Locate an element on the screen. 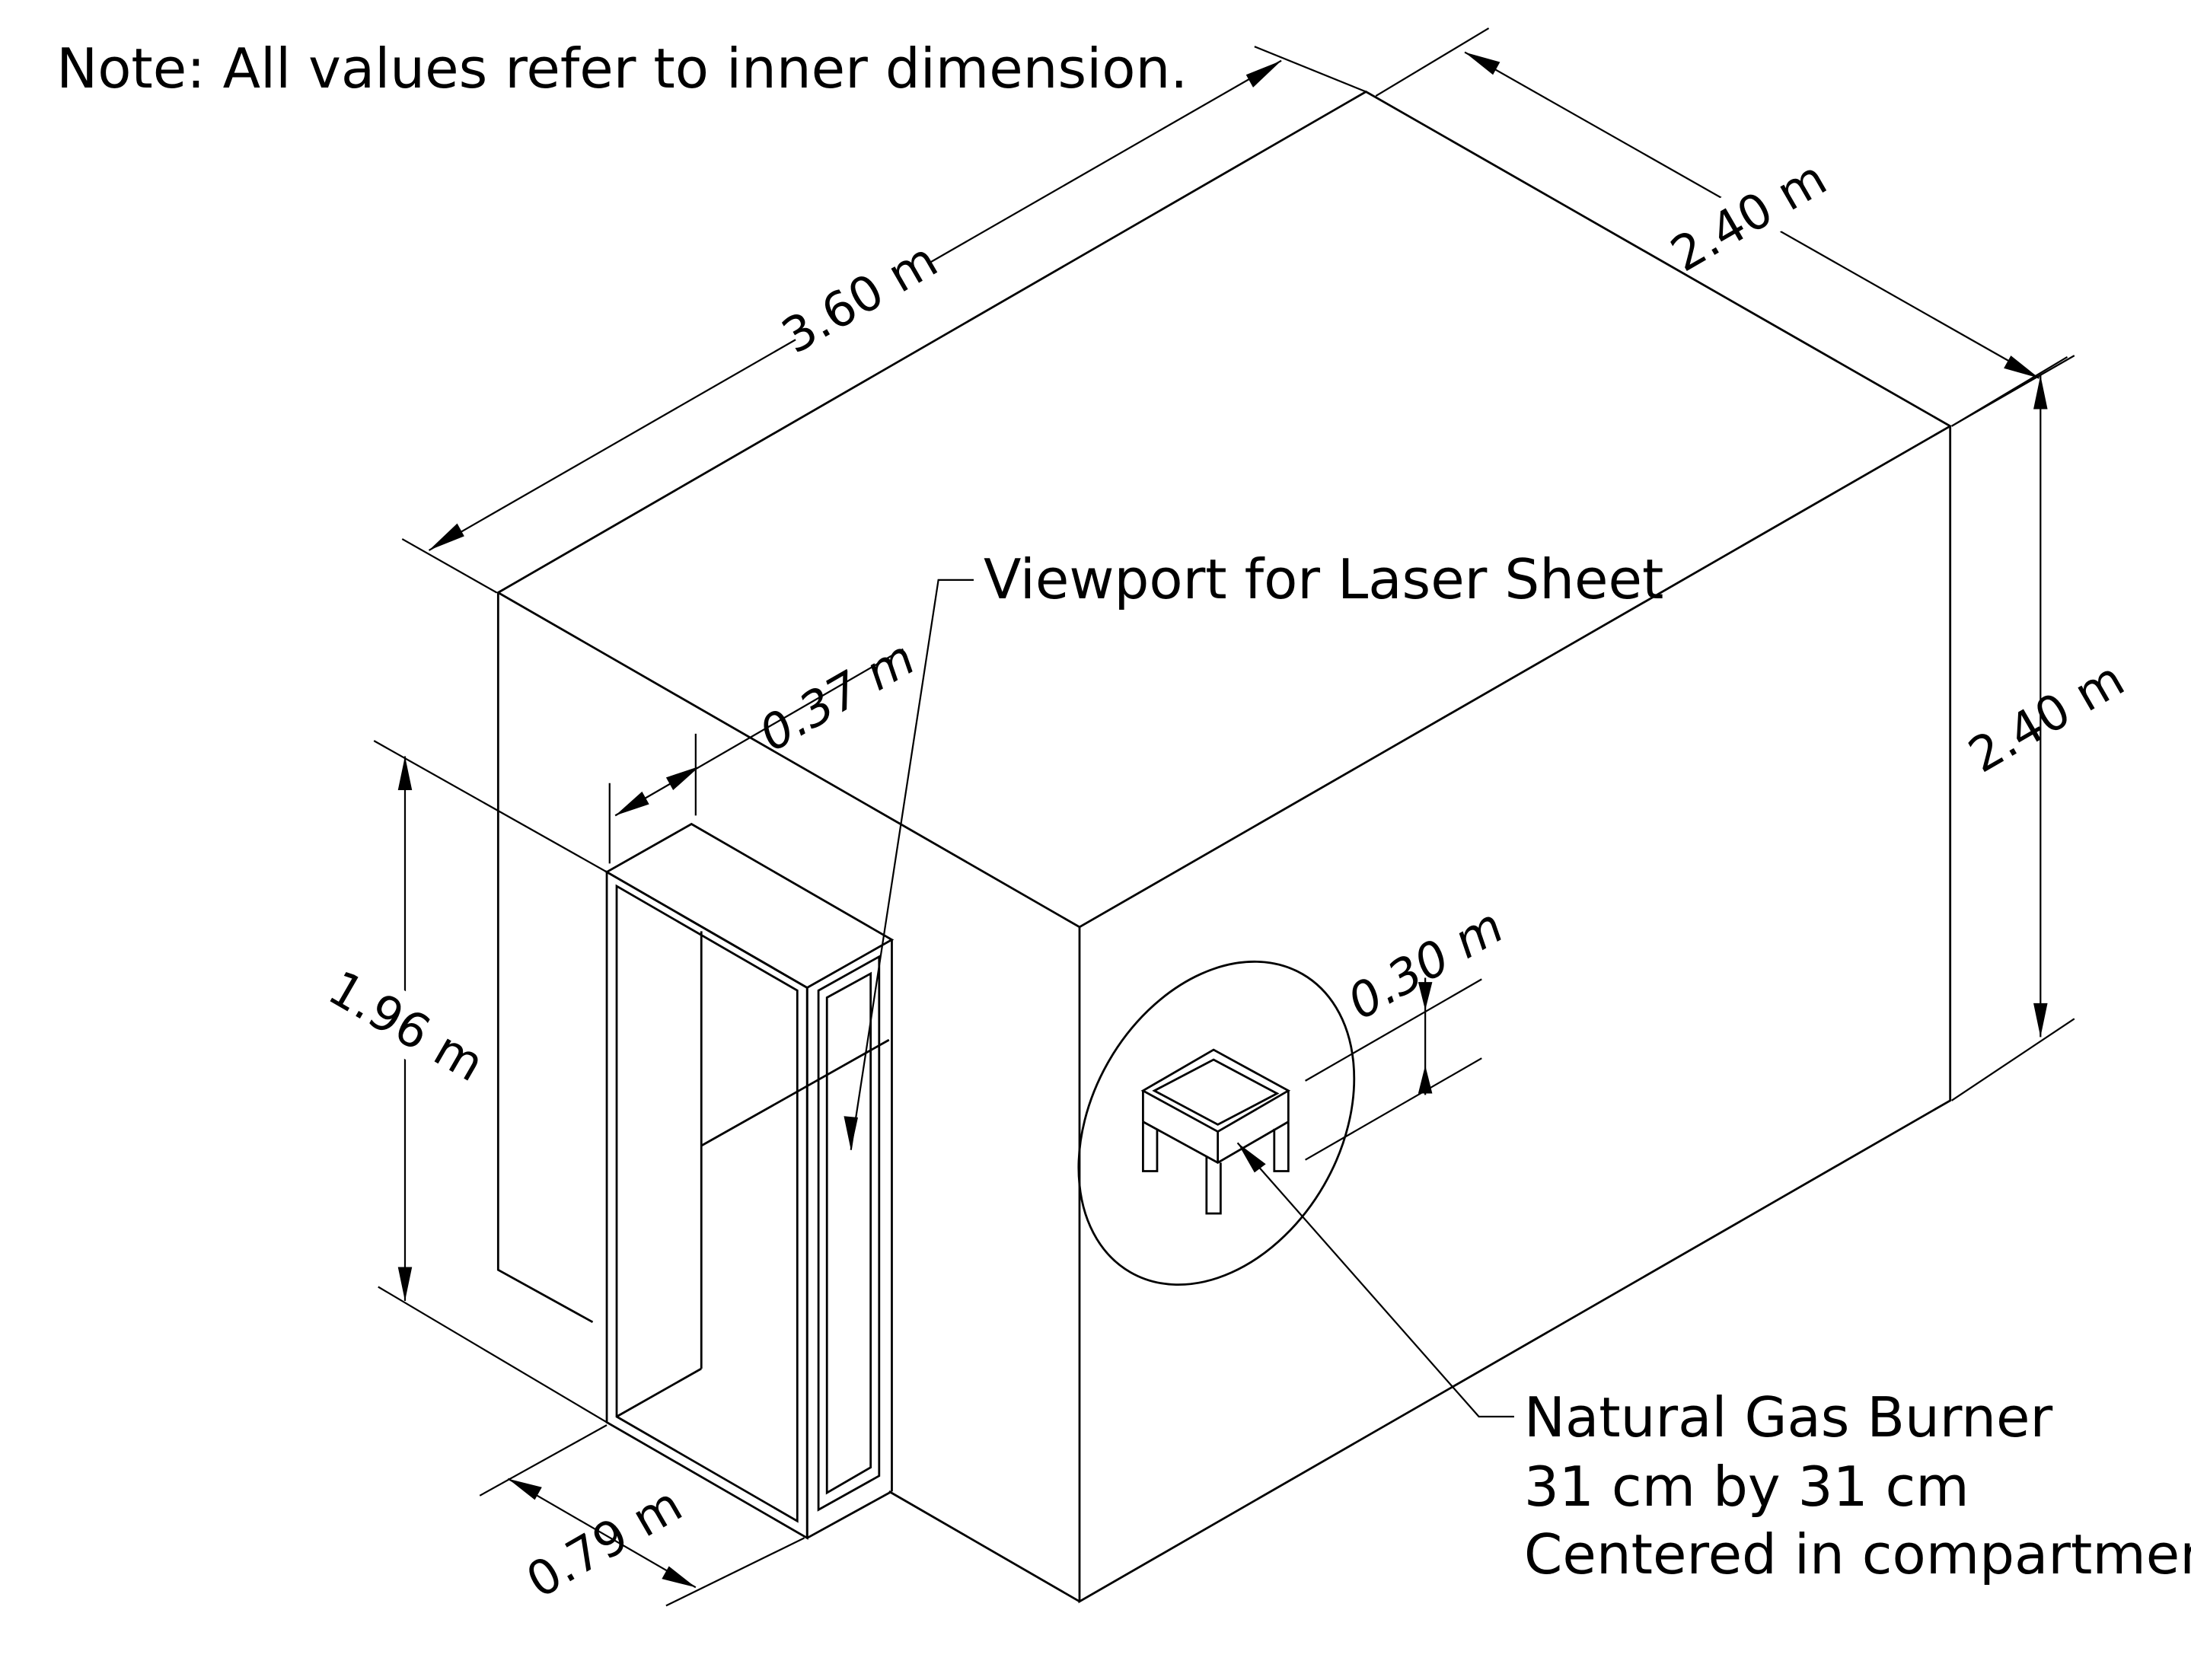  burner-leg-front is located at coordinates (1214, 1185).